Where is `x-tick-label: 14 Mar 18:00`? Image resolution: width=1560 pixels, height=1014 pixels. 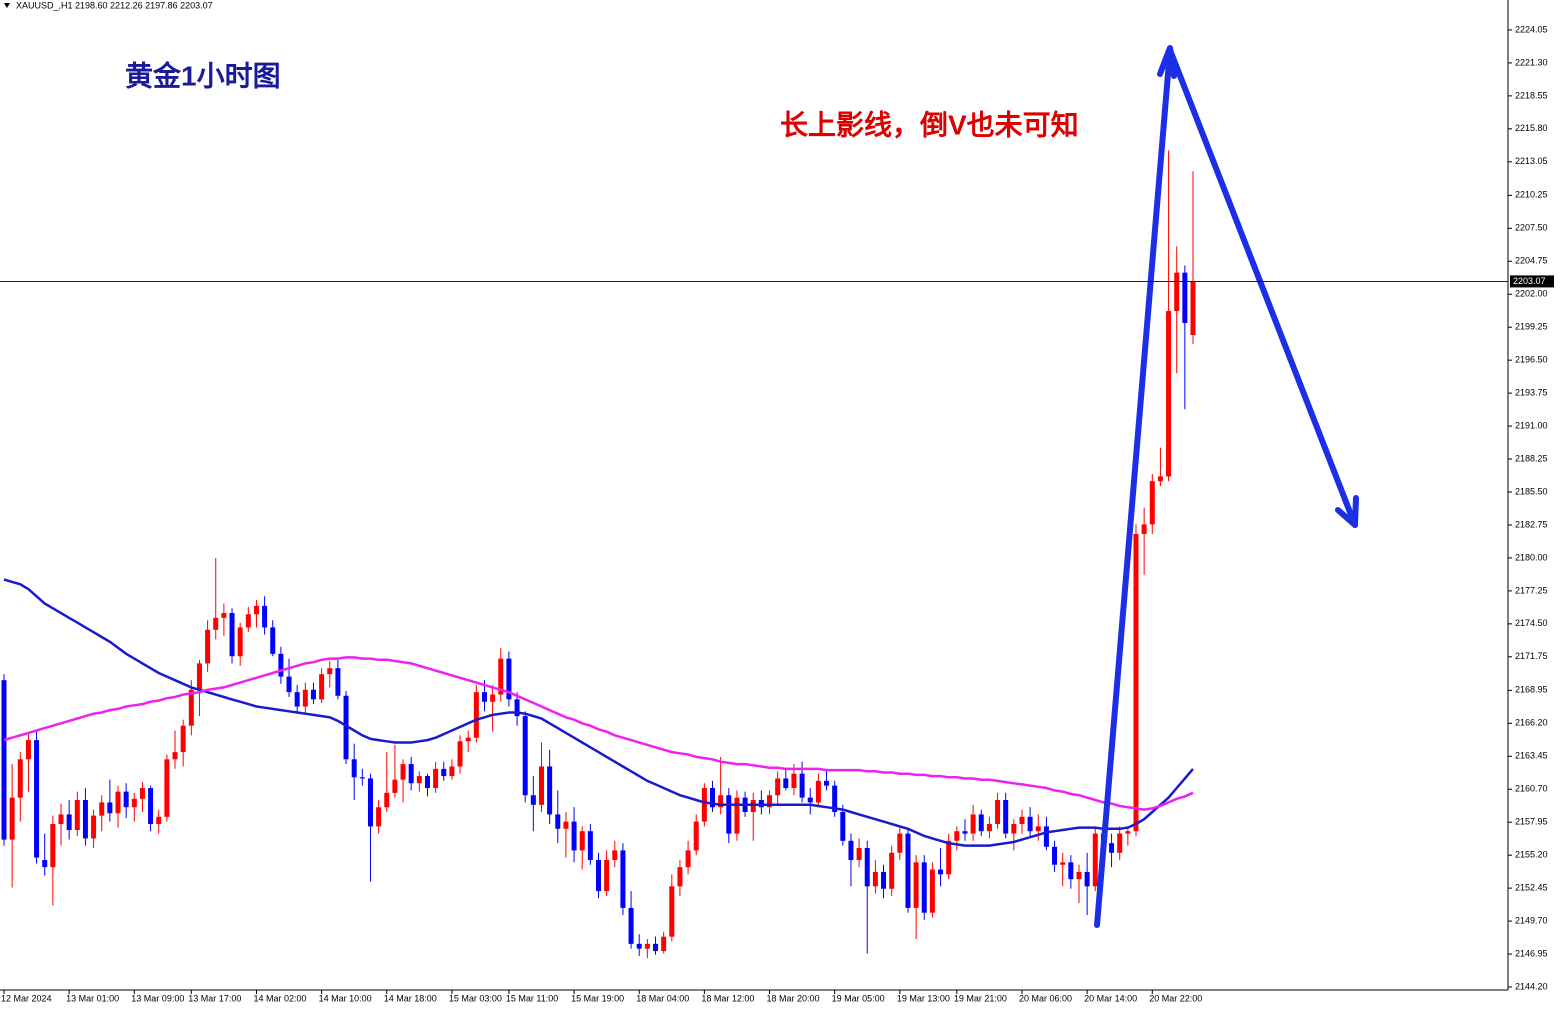
x-tick-label: 14 Mar 18:00 is located at coordinates (410, 998).